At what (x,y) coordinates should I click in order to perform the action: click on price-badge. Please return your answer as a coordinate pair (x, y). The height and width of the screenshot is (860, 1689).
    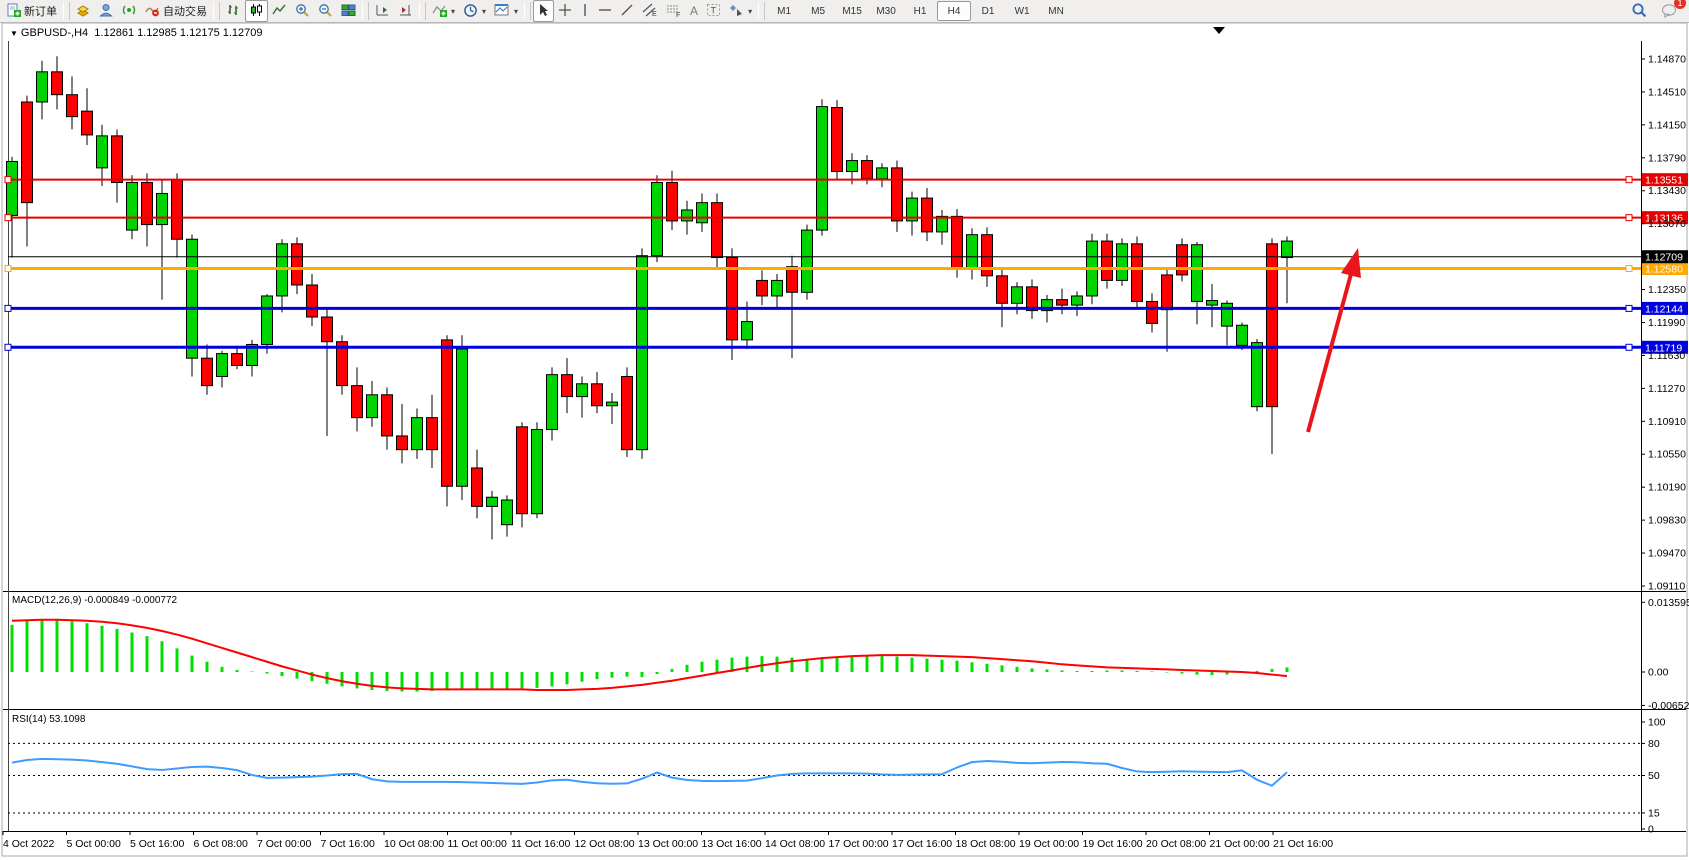
    Looking at the image, I should click on (1665, 180).